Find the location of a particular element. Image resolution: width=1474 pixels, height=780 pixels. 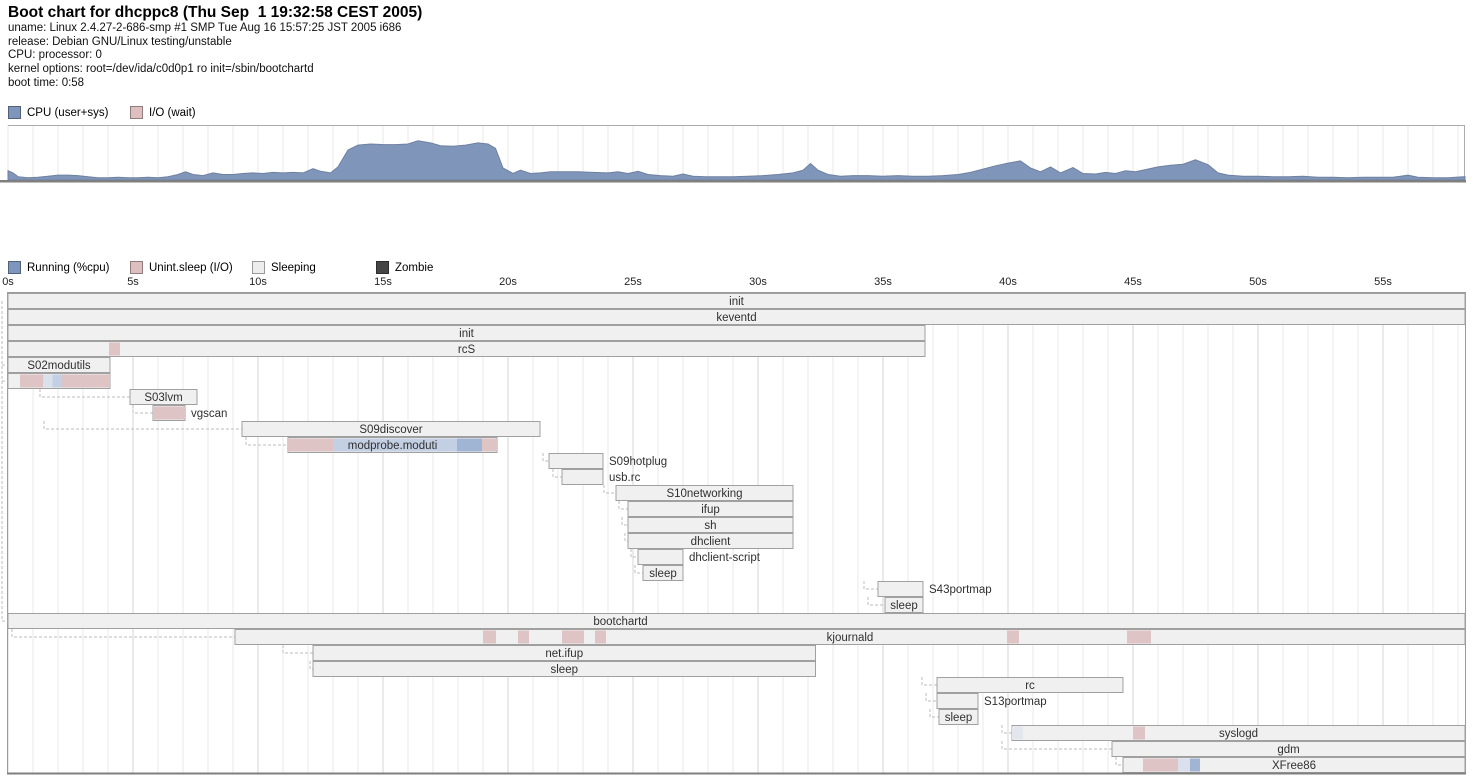

legend-item-io-wait: I/O (wait) is located at coordinates (163, 112).